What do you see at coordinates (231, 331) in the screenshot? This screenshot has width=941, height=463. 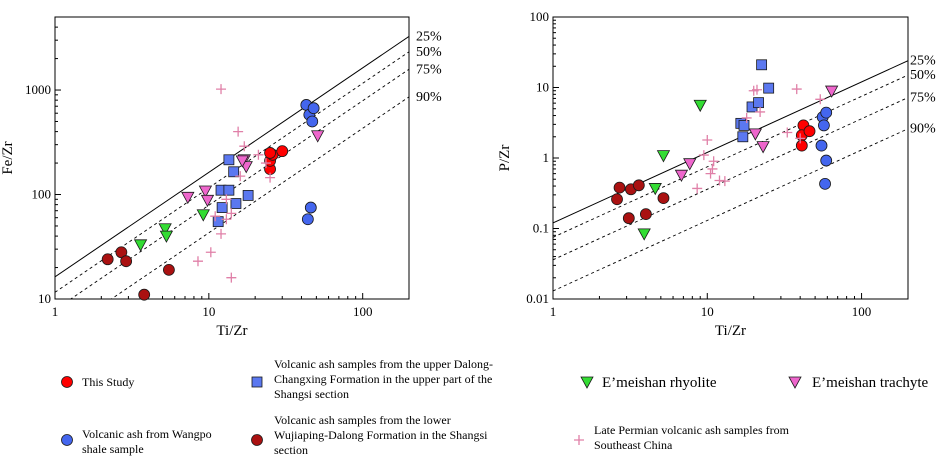 I see `chart-0-x-axis-label: Ti/Zr` at bounding box center [231, 331].